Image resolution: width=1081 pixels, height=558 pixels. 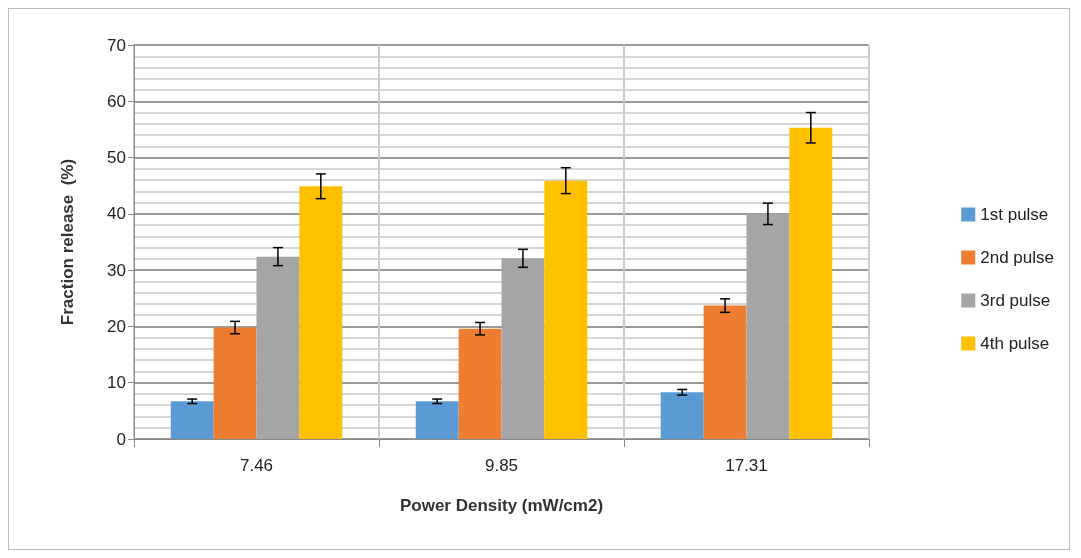 I want to click on x-tick-label: 17.31, so click(x=746, y=465).